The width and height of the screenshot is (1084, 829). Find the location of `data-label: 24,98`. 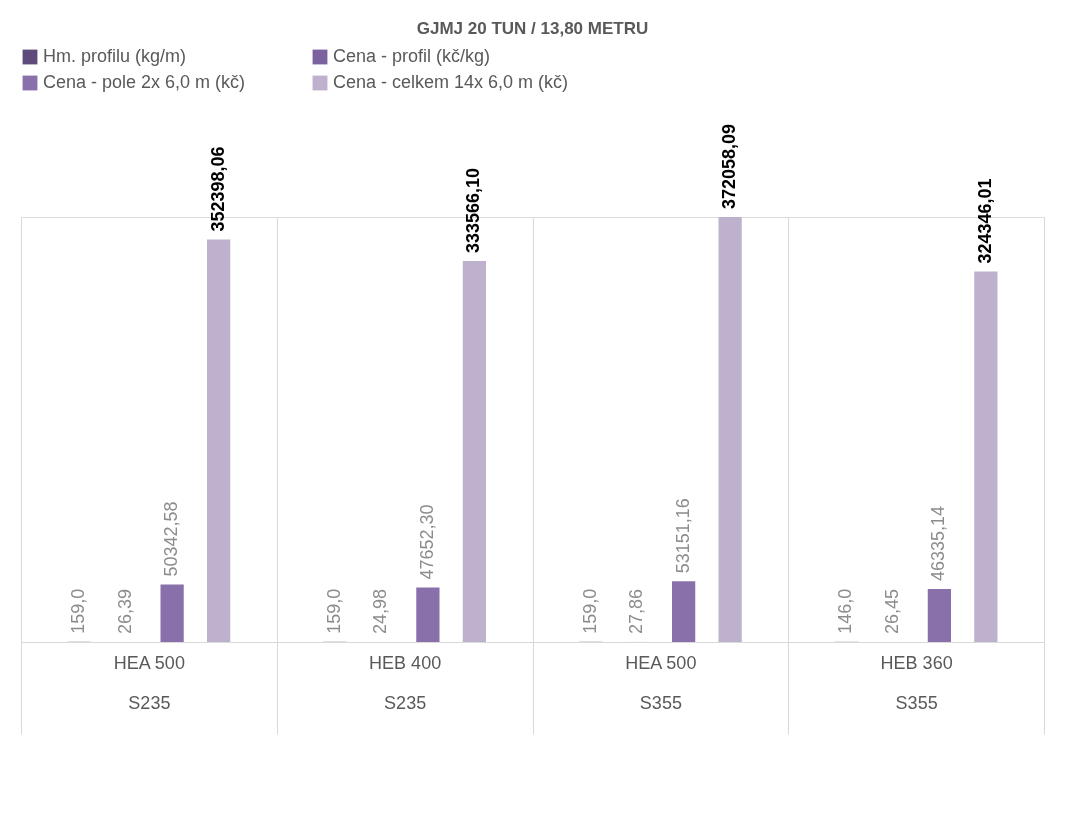

data-label: 24,98 is located at coordinates (380, 611).